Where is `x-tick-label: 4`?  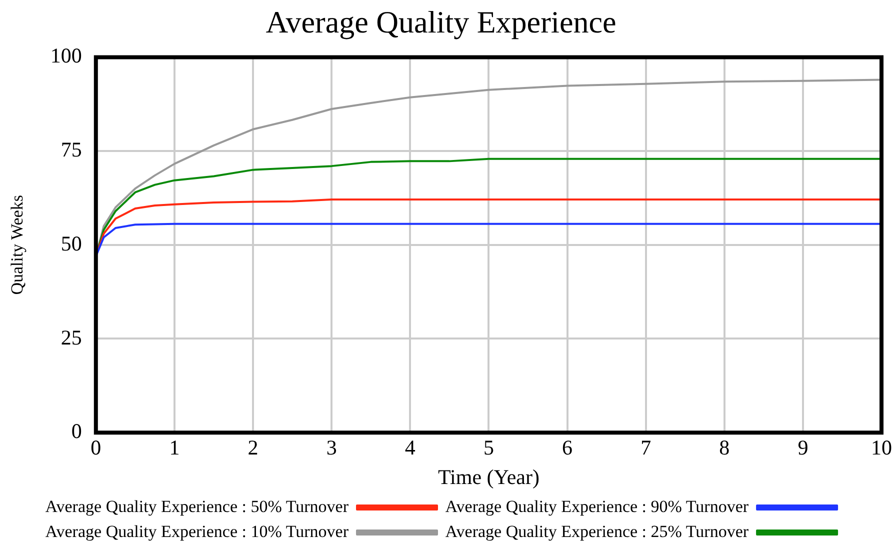 x-tick-label: 4 is located at coordinates (410, 448).